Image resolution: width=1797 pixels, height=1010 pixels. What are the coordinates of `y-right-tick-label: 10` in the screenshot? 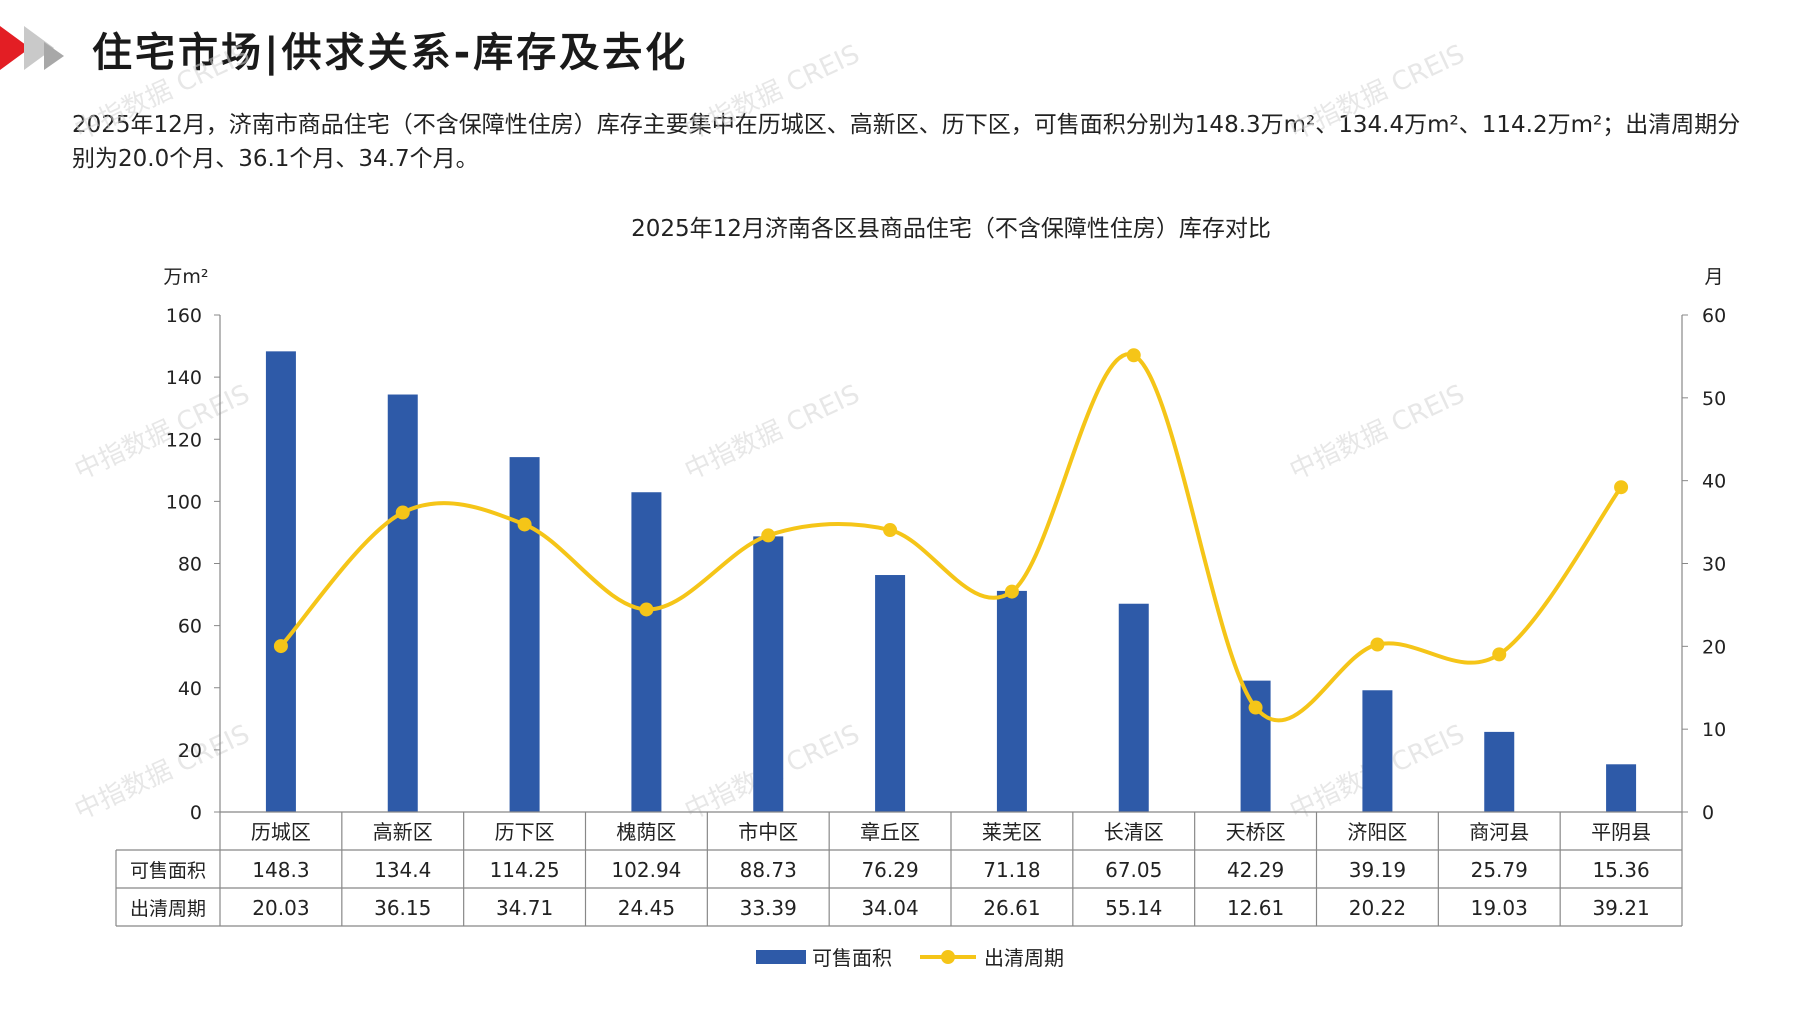 It's located at (1714, 730).